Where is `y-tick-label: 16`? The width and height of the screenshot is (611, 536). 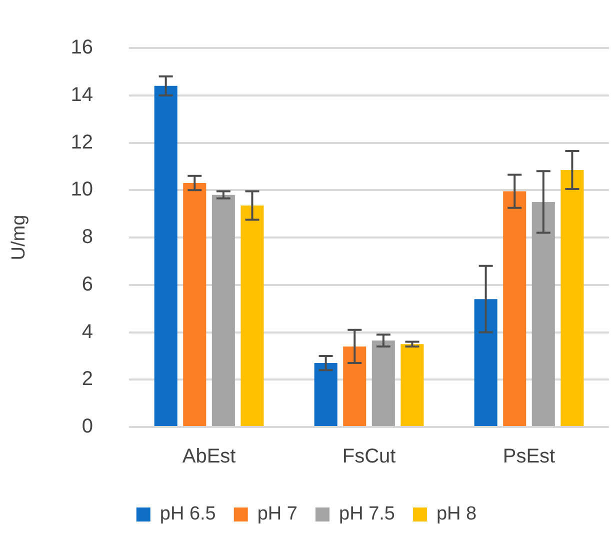
y-tick-label: 16 is located at coordinates (82, 47).